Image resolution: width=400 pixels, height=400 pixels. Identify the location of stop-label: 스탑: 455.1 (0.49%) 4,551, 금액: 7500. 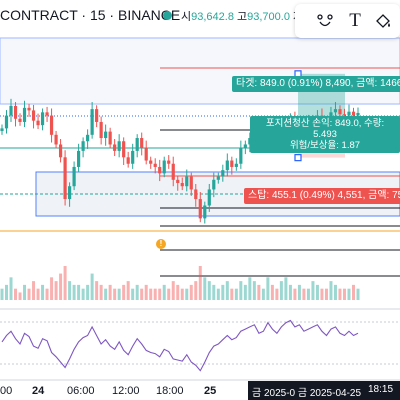
(322, 196).